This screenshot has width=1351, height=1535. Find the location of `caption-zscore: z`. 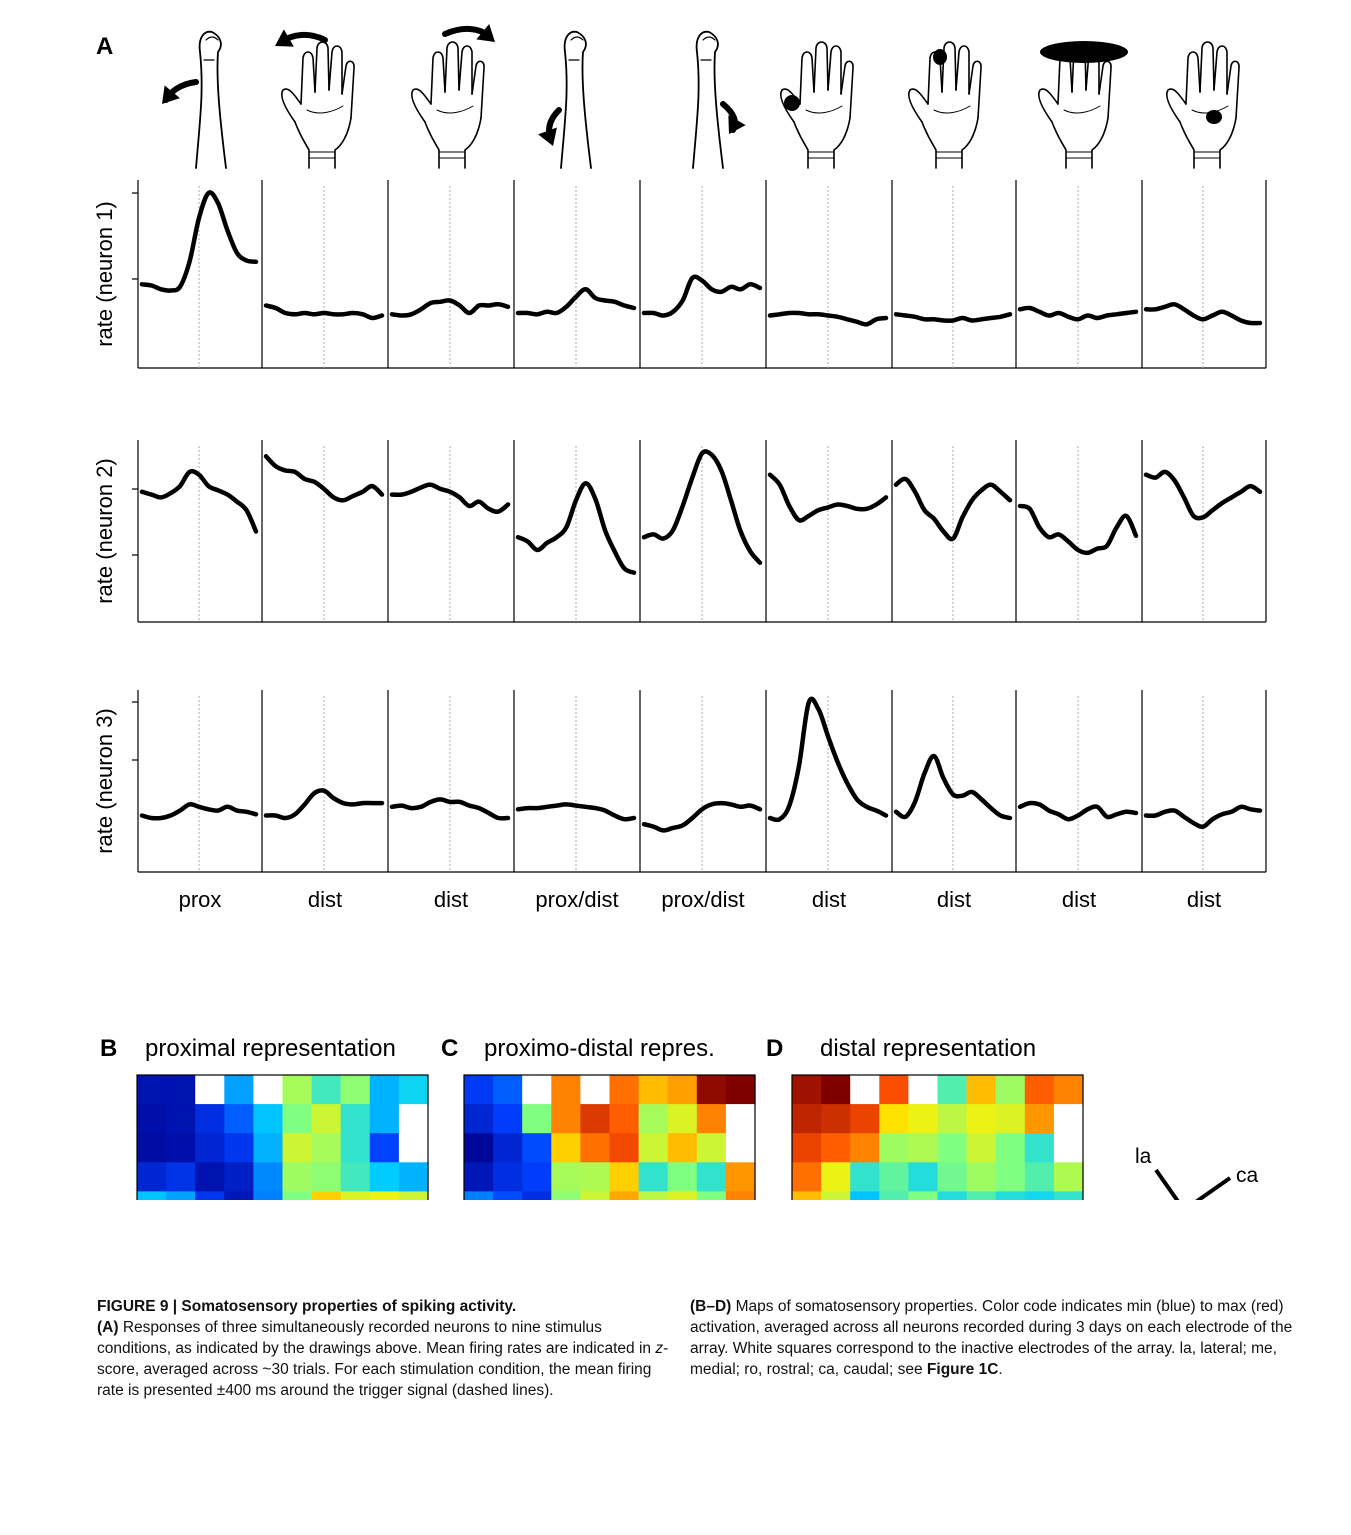

caption-zscore: z is located at coordinates (659, 1348).